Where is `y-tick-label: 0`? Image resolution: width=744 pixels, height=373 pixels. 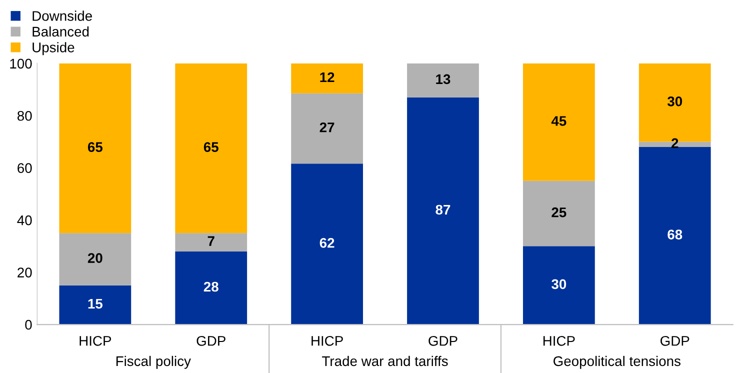
y-tick-label: 0 is located at coordinates (28, 325).